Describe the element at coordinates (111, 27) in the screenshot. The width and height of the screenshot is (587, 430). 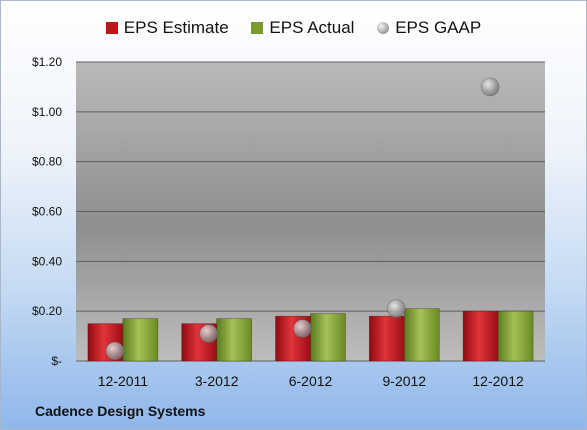
I see `legend-swatch-eps-estimate` at that location.